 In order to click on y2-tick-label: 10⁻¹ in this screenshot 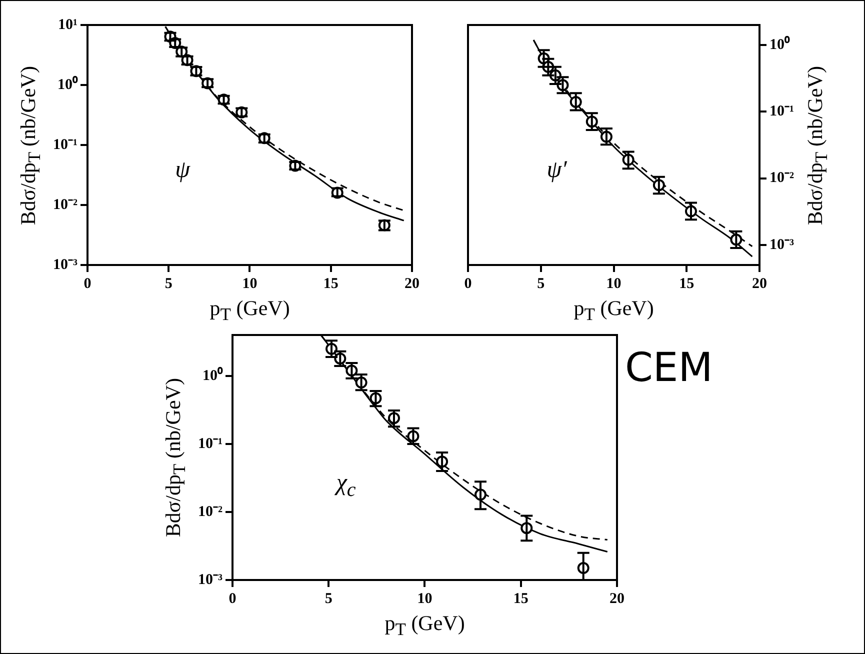, I will do `click(782, 112)`.